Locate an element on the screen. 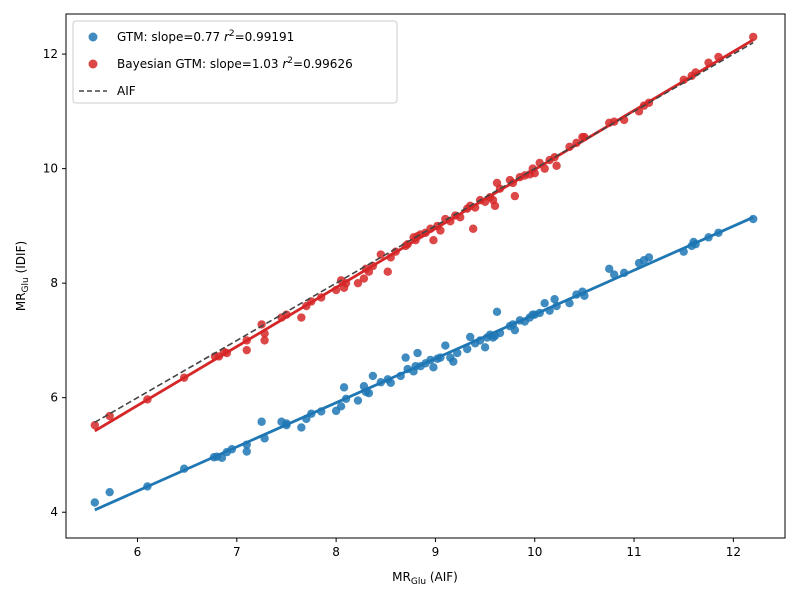 This screenshot has width=800, height=600. legend-frame is located at coordinates (235, 62).